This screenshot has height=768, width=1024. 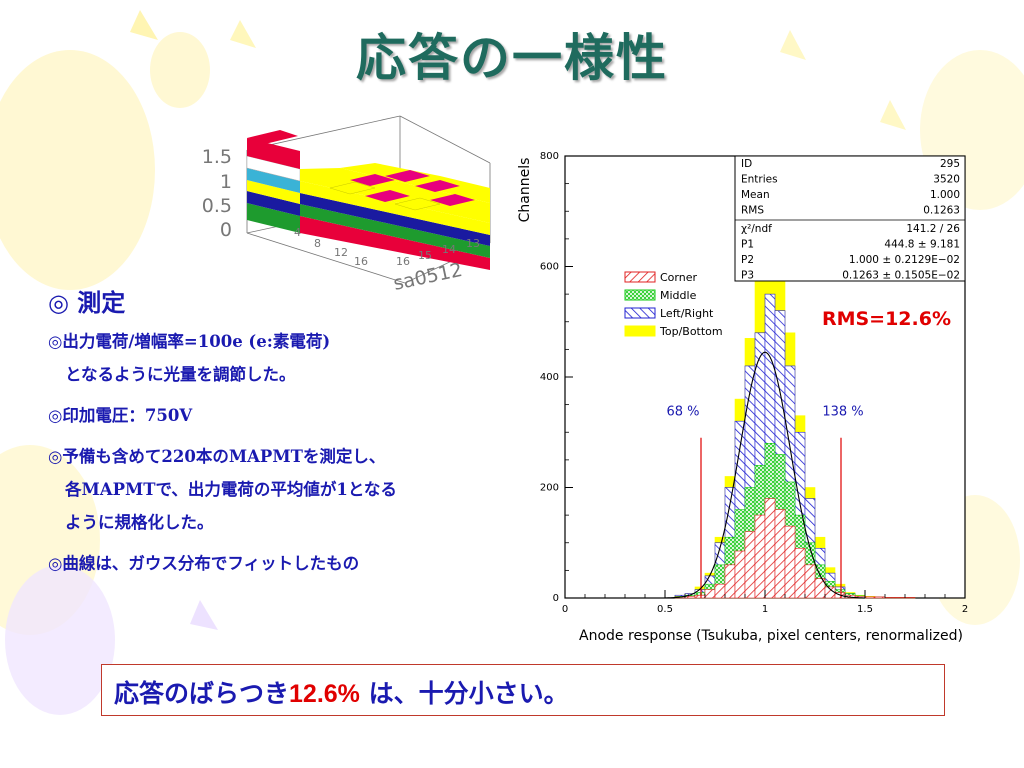 What do you see at coordinates (361, 261) in the screenshot?
I see `lego-x-tick: 16` at bounding box center [361, 261].